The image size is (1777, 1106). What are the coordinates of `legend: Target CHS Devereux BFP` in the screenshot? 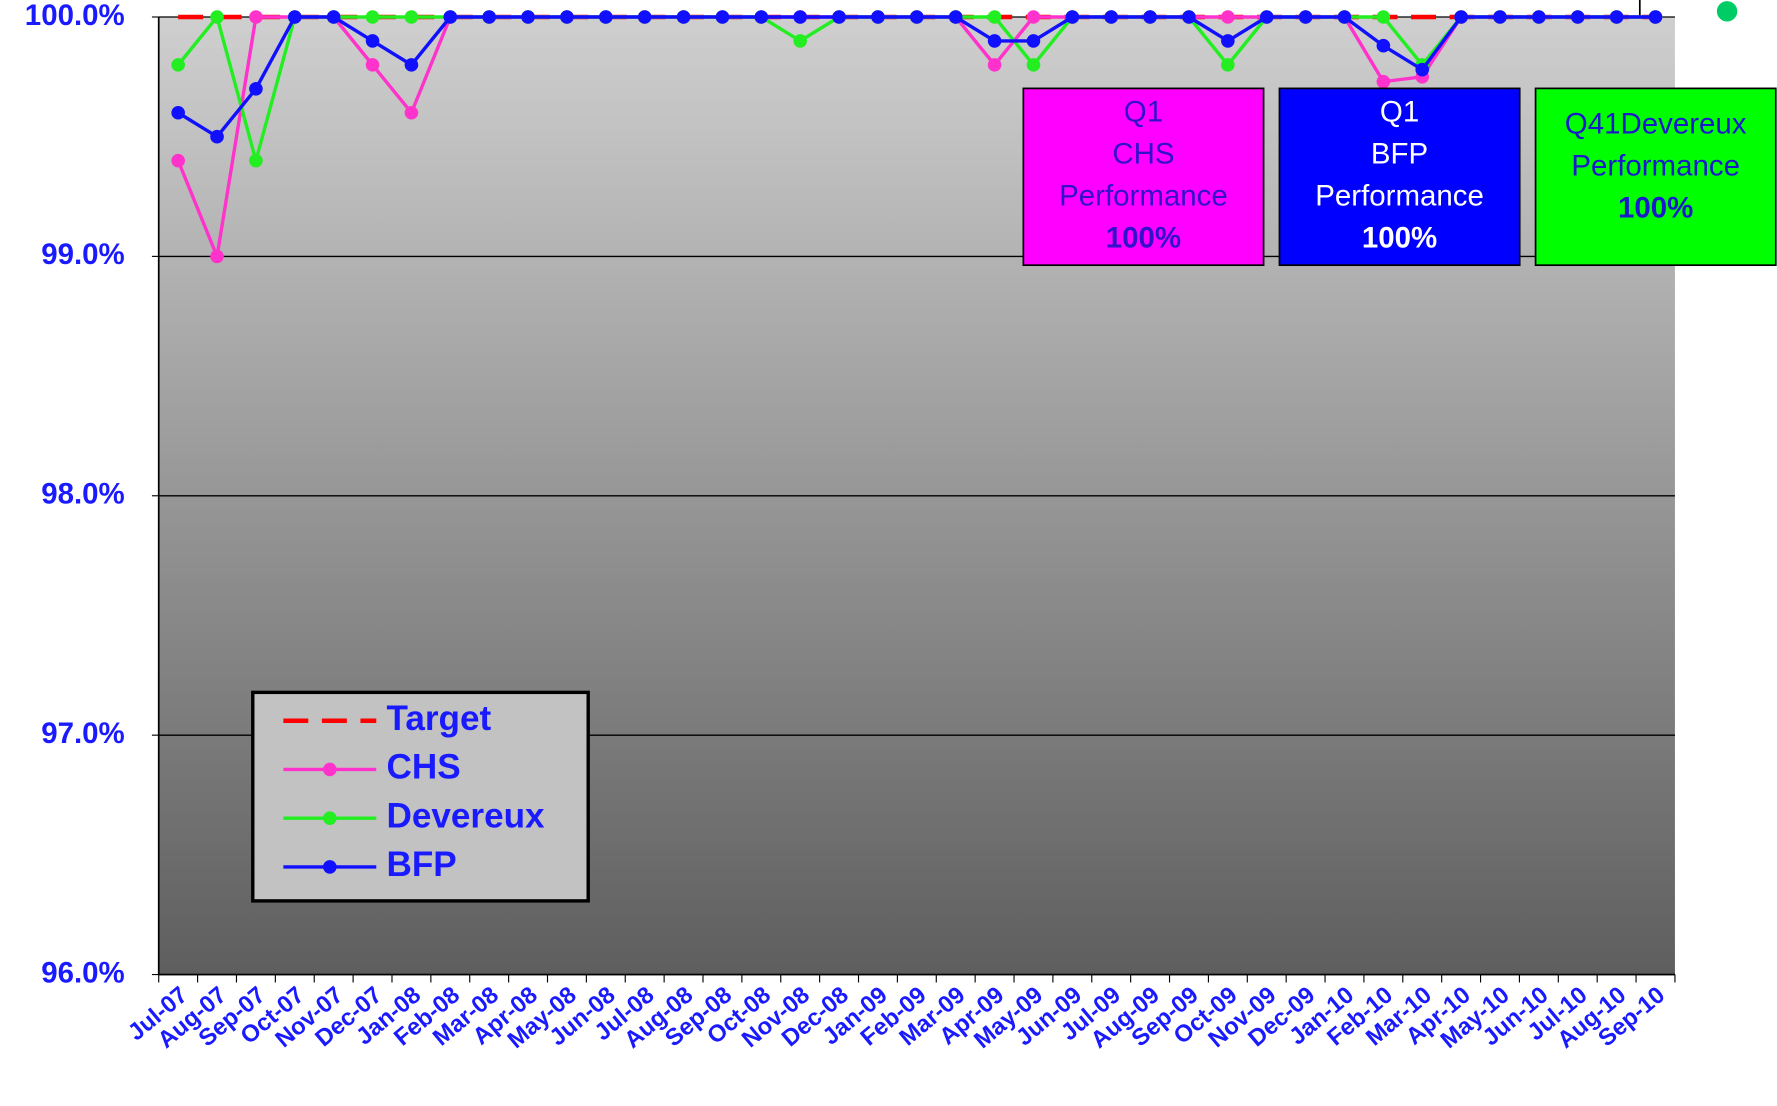 It's located at (420, 796).